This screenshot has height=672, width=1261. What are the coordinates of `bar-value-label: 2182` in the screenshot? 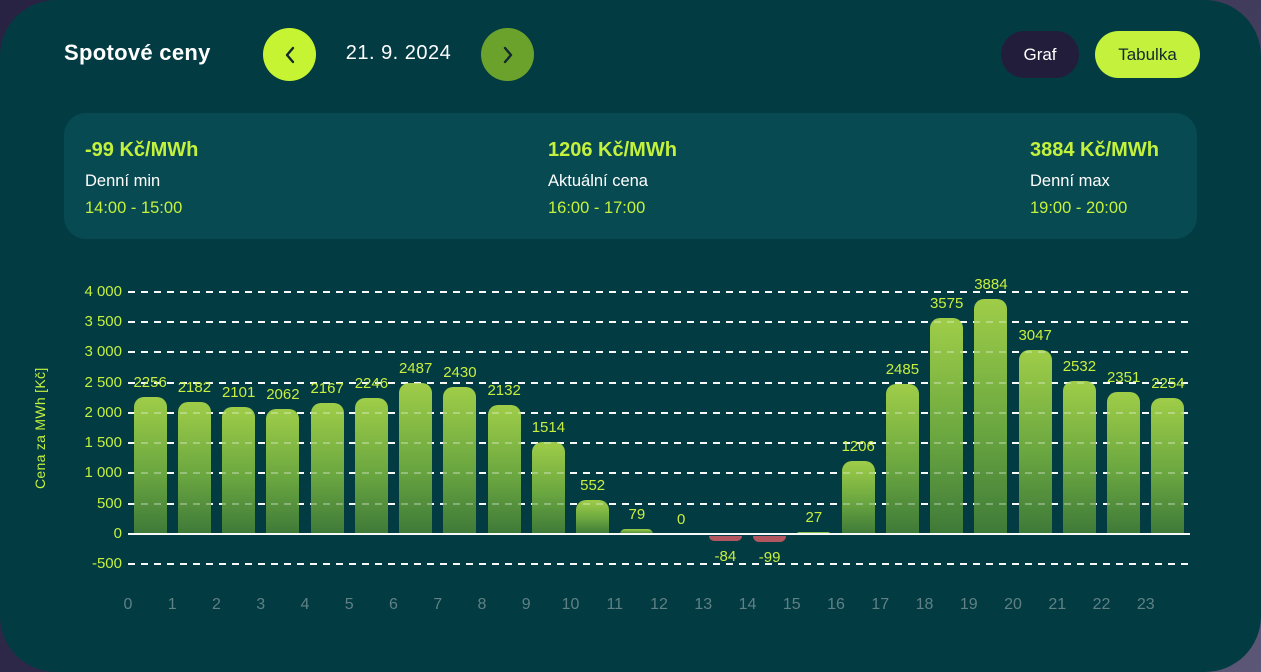 It's located at (194, 387).